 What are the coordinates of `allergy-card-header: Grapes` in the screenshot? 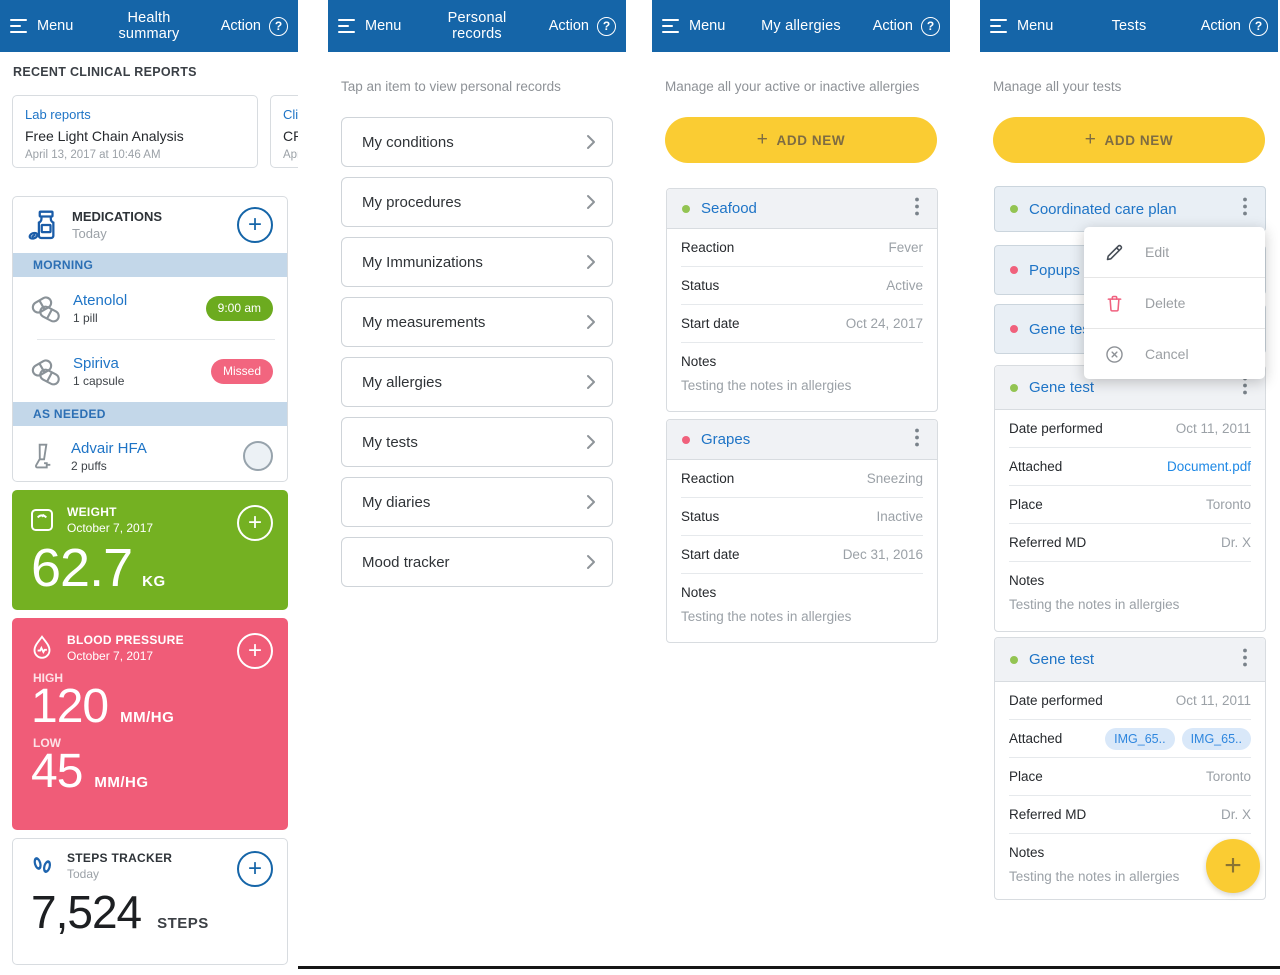 It's located at (802, 440).